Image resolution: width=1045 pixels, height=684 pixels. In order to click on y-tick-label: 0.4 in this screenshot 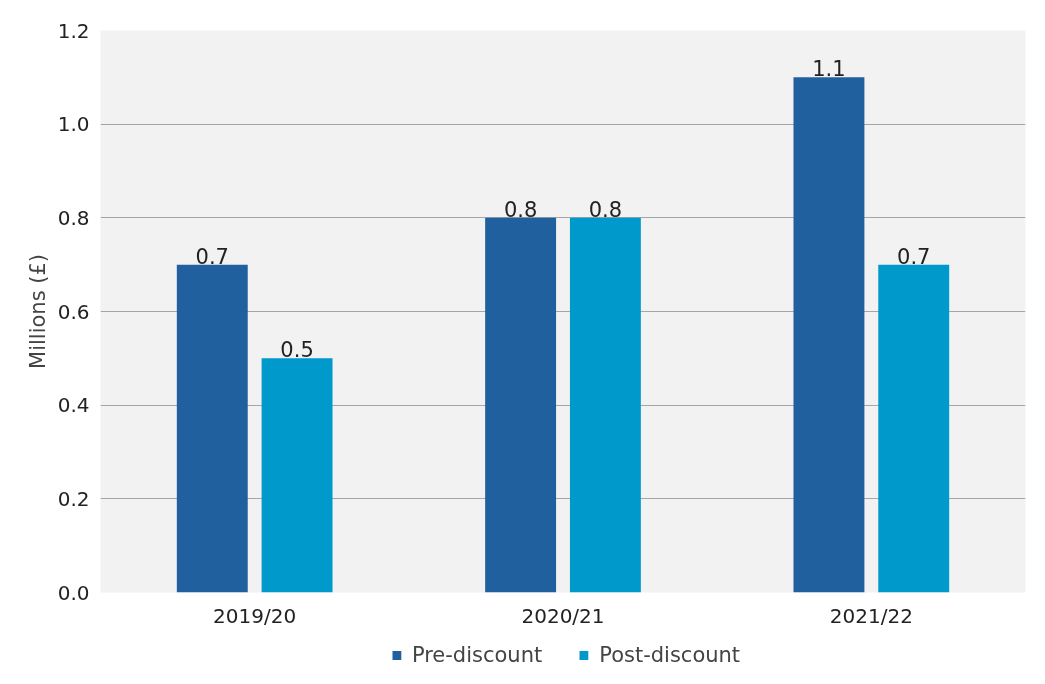, I will do `click(73, 405)`.